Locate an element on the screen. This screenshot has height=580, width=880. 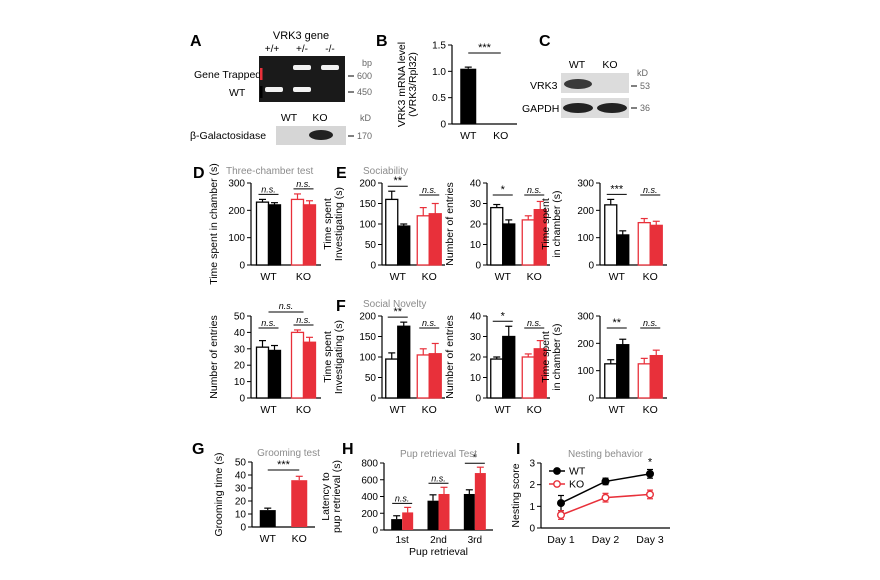
row-label-wt: WT is located at coordinates (237, 93).